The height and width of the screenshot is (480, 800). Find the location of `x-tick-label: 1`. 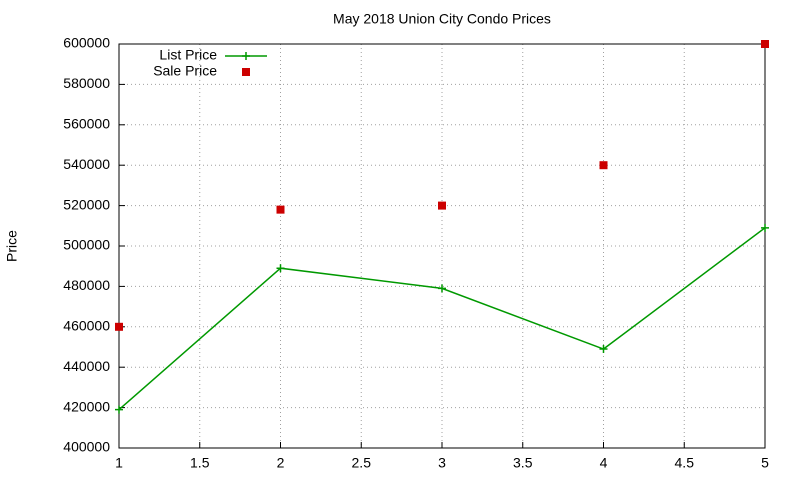

x-tick-label: 1 is located at coordinates (119, 463).